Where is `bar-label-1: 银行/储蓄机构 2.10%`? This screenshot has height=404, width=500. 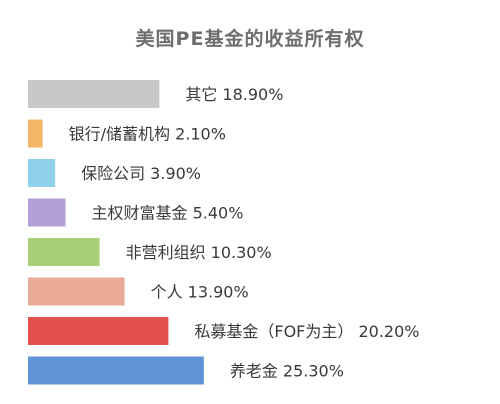 bar-label-1: 银行/储蓄机构 2.10% is located at coordinates (147, 134).